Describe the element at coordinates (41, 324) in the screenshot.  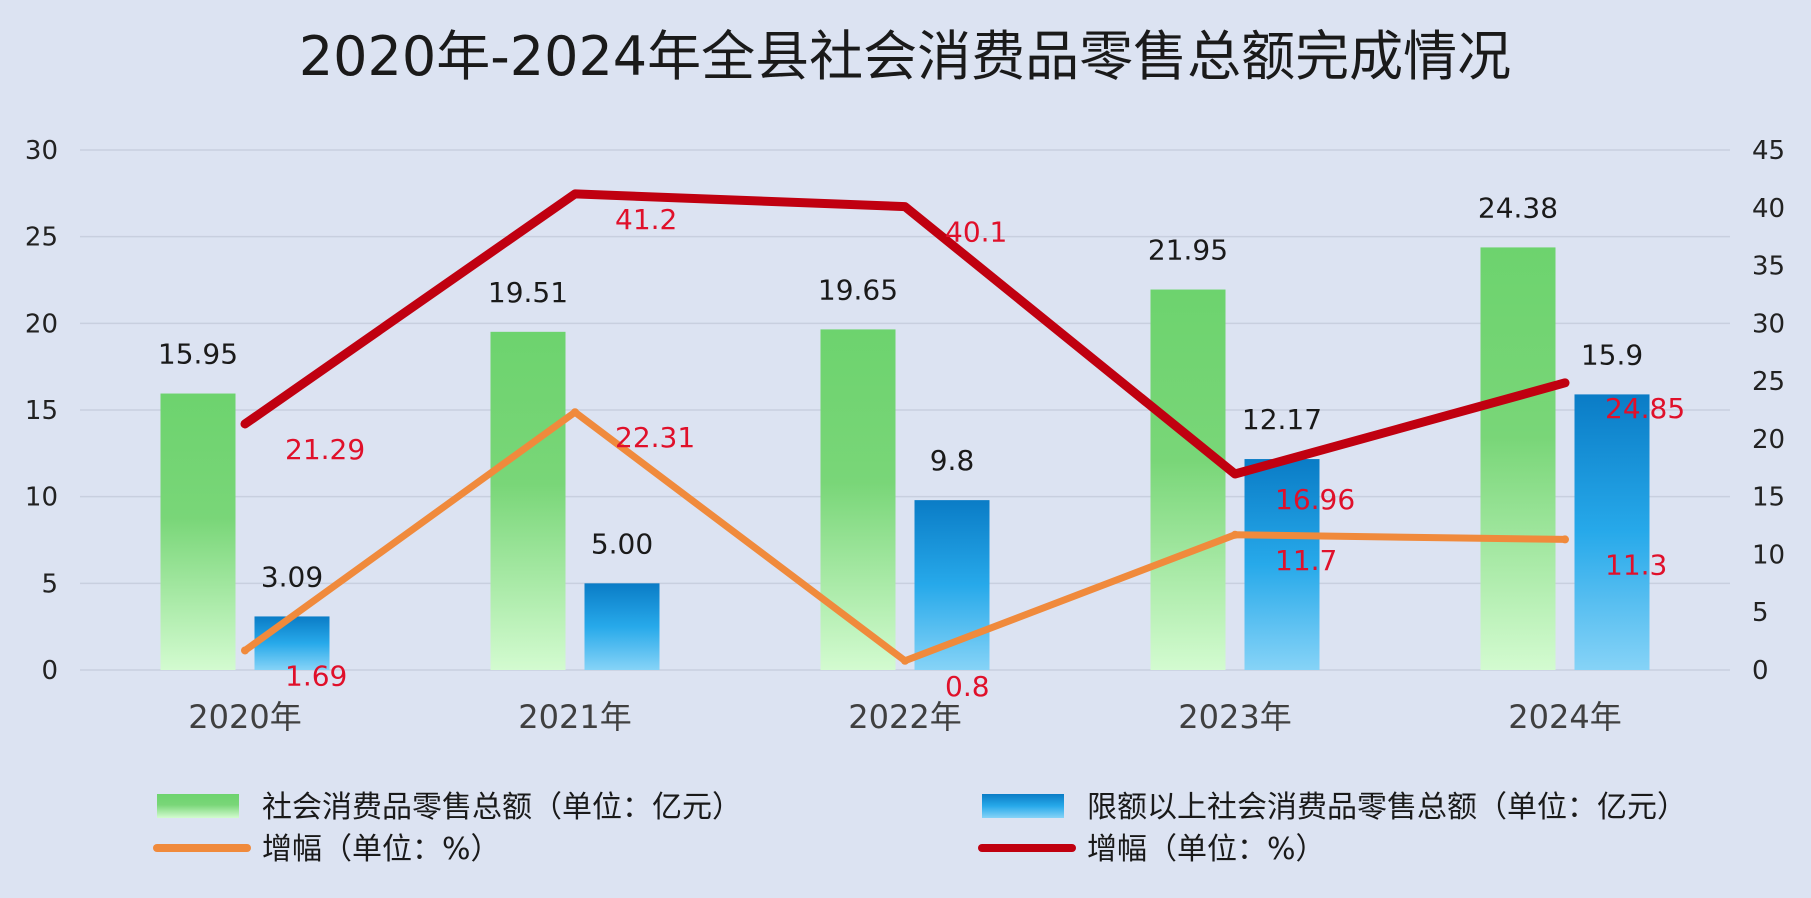
I see `left-tick-label: 20` at that location.